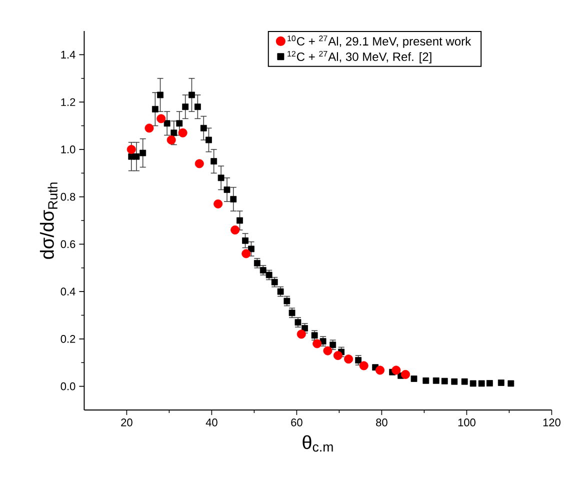 The width and height of the screenshot is (564, 488). I want to click on y-tick-label: 0.8, so click(68, 196).